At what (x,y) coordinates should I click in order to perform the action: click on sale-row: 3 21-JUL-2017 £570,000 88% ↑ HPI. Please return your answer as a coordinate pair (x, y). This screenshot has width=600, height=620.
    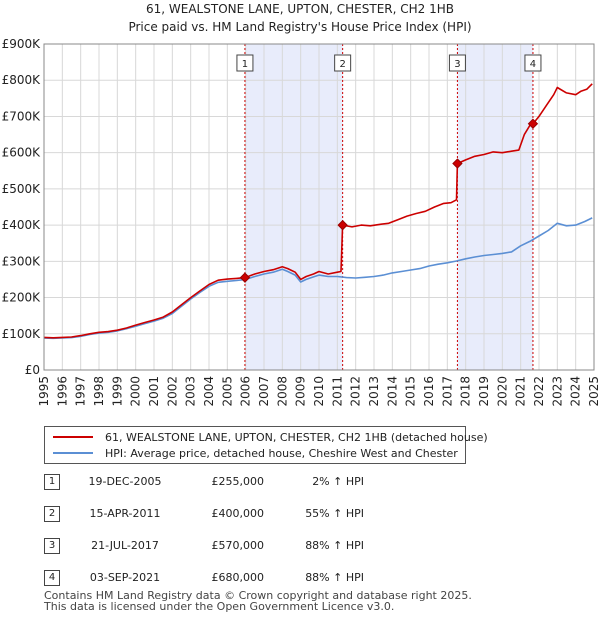
    Looking at the image, I should click on (244, 547).